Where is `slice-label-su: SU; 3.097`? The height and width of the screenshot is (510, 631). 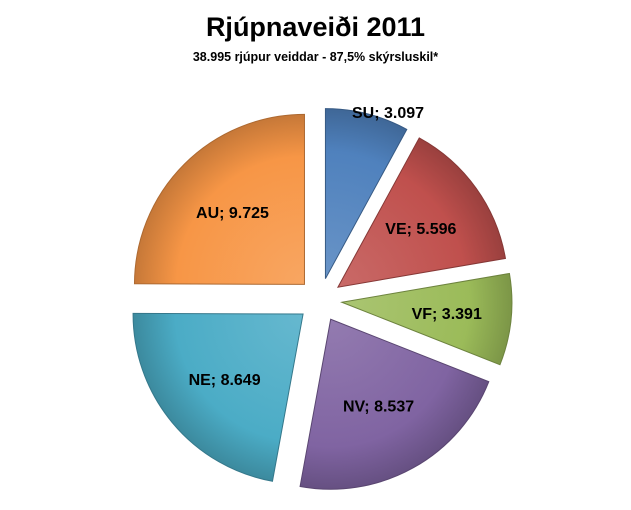
slice-label-su: SU; 3.097 is located at coordinates (388, 113).